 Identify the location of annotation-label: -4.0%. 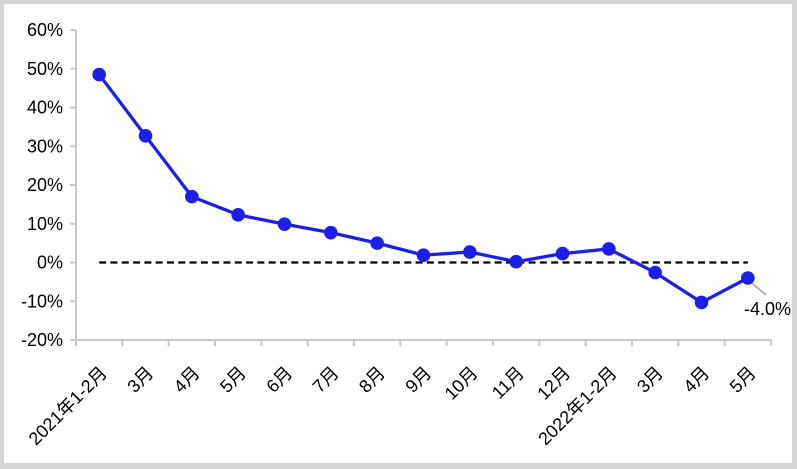
(767, 309).